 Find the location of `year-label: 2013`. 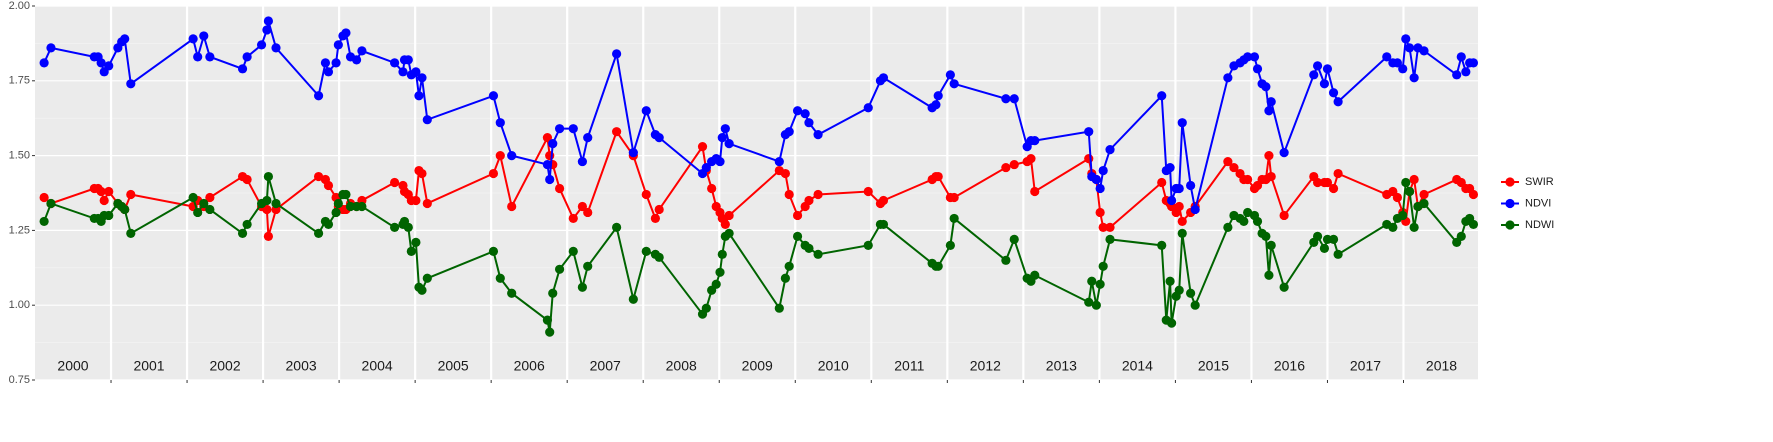

year-label: 2013 is located at coordinates (1061, 366).